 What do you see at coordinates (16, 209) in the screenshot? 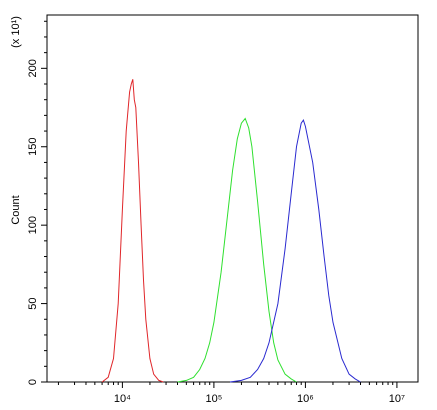
I see `y-axis-label: Count` at bounding box center [16, 209].